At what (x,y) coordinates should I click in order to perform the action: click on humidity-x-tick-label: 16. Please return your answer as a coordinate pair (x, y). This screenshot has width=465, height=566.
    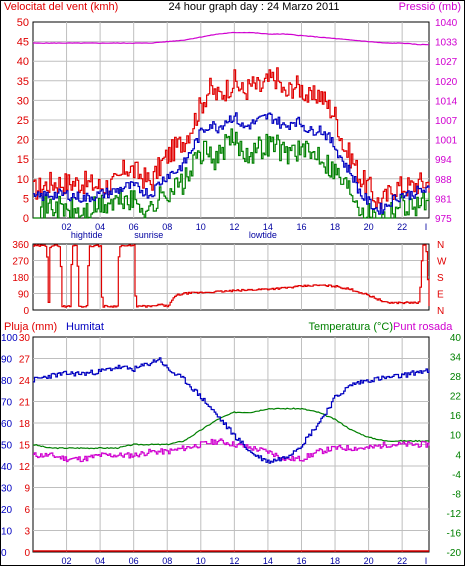
    Looking at the image, I should click on (301, 561).